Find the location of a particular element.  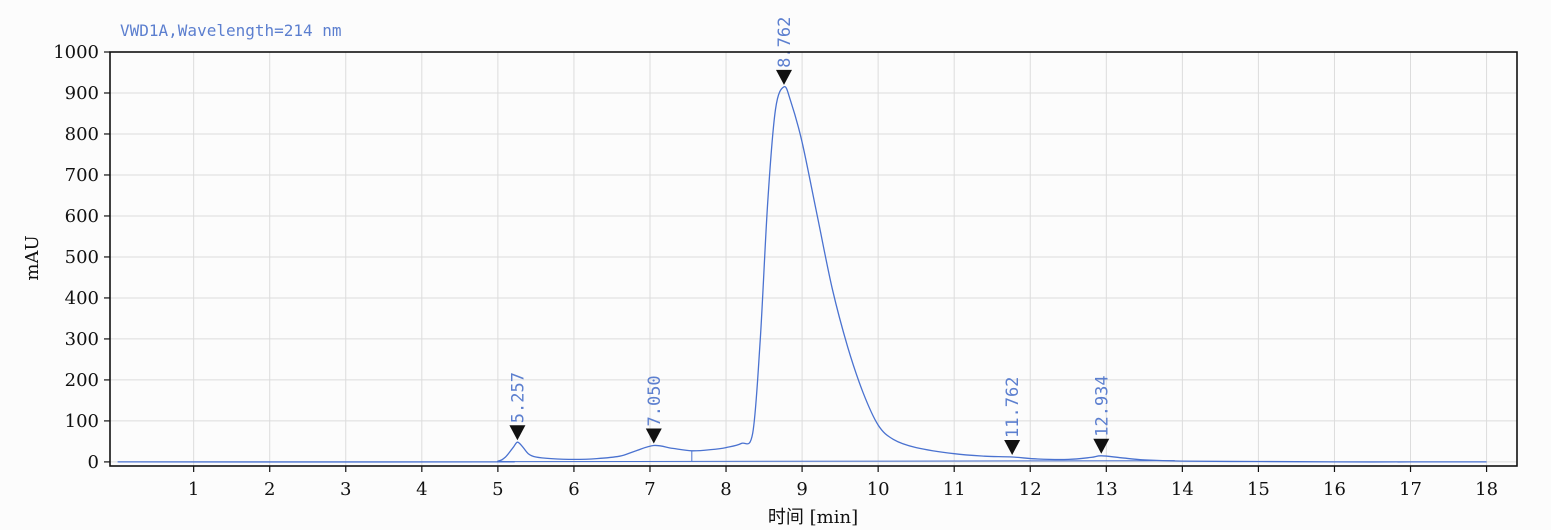

x-tick-label: 15 is located at coordinates (1258, 489).